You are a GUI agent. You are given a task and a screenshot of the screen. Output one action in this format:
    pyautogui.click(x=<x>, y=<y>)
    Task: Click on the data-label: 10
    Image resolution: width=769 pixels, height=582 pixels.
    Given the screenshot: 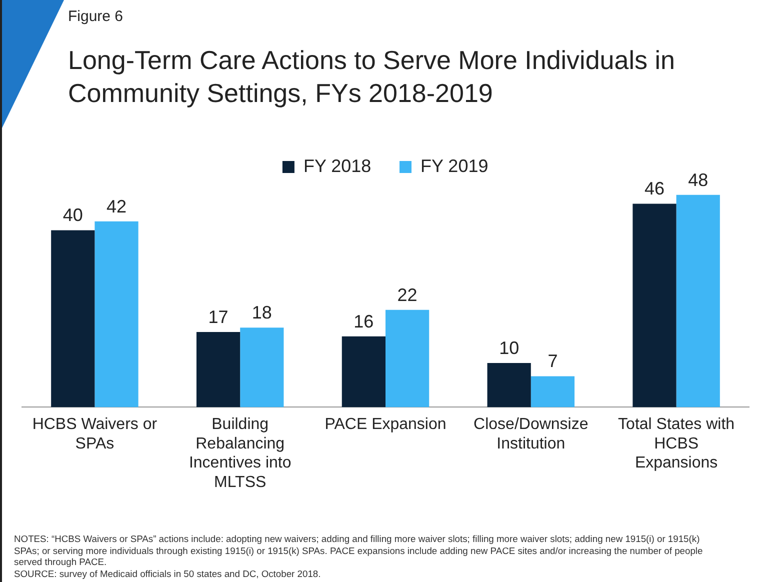 What is the action you would take?
    pyautogui.click(x=509, y=348)
    